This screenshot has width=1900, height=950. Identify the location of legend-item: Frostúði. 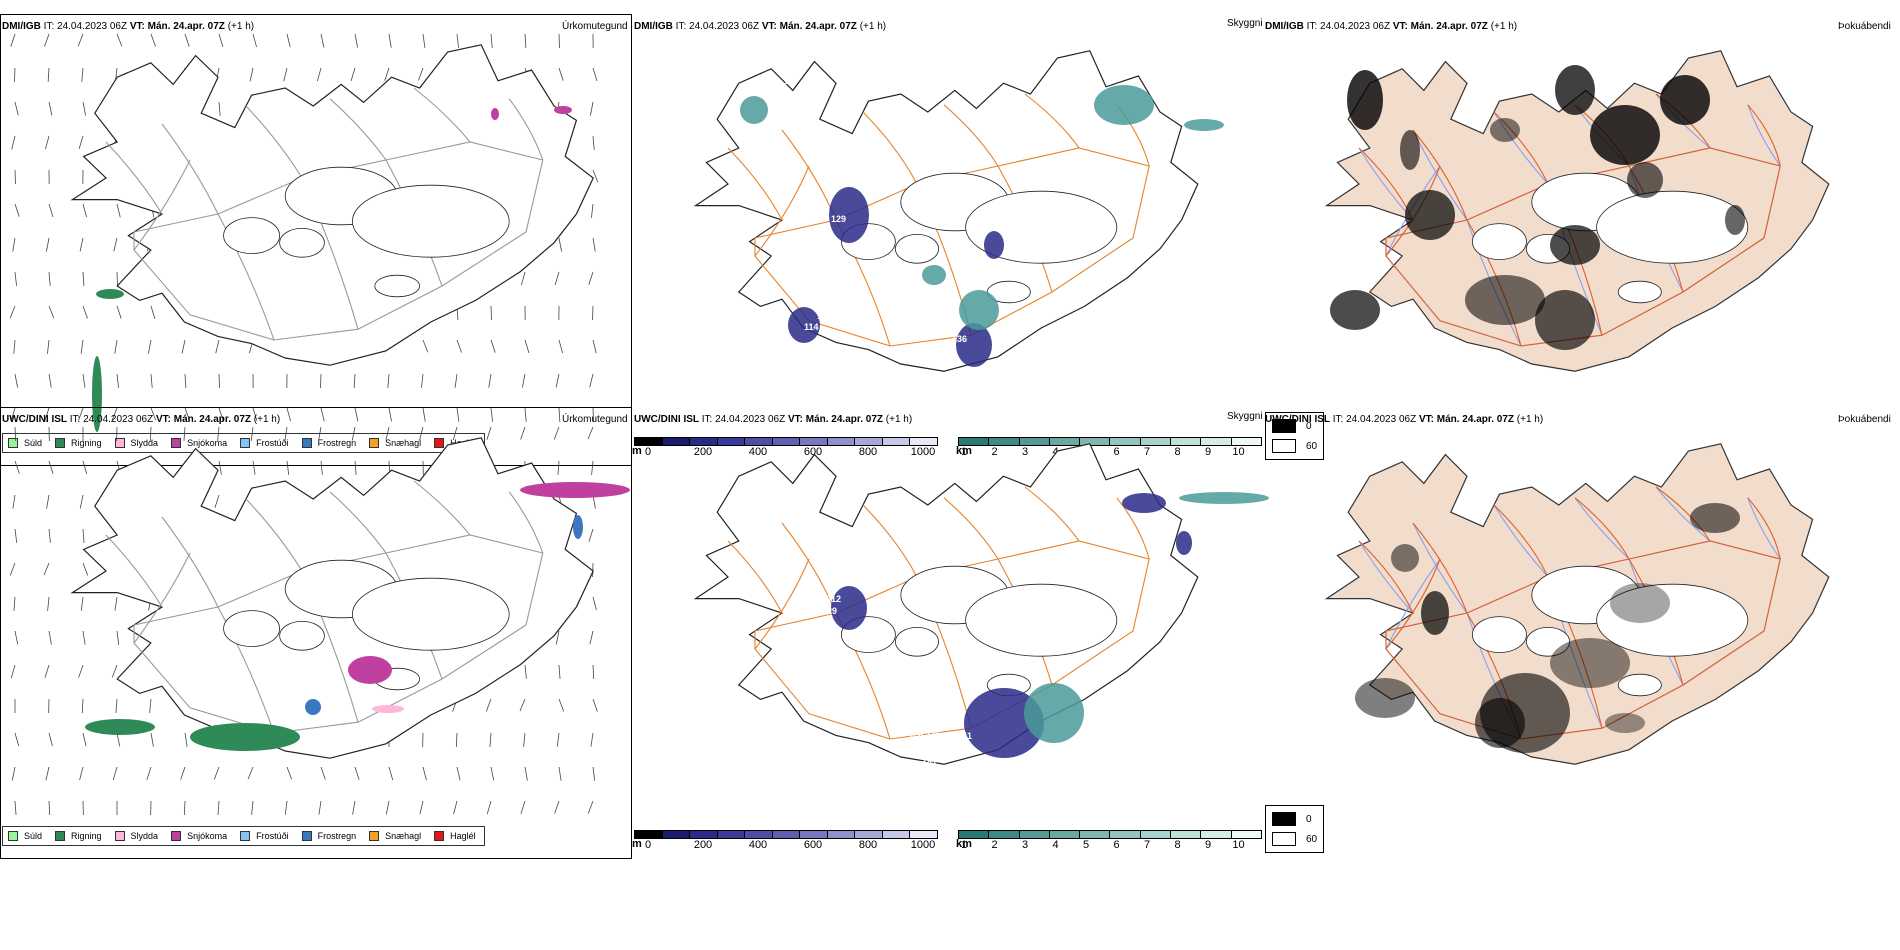
(264, 443).